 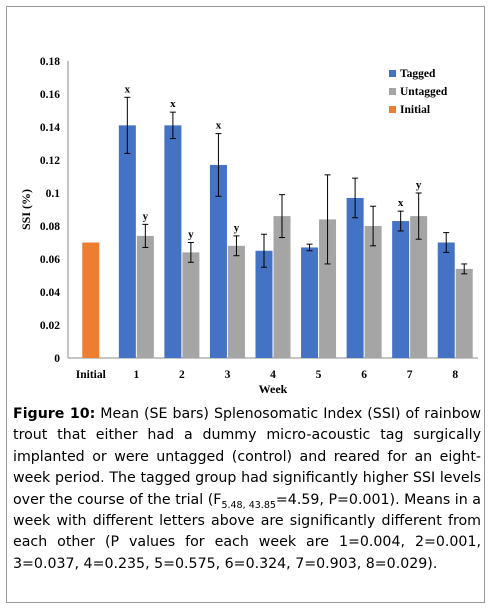 I want to click on y-tick-label: 0.1, so click(x=53, y=194).